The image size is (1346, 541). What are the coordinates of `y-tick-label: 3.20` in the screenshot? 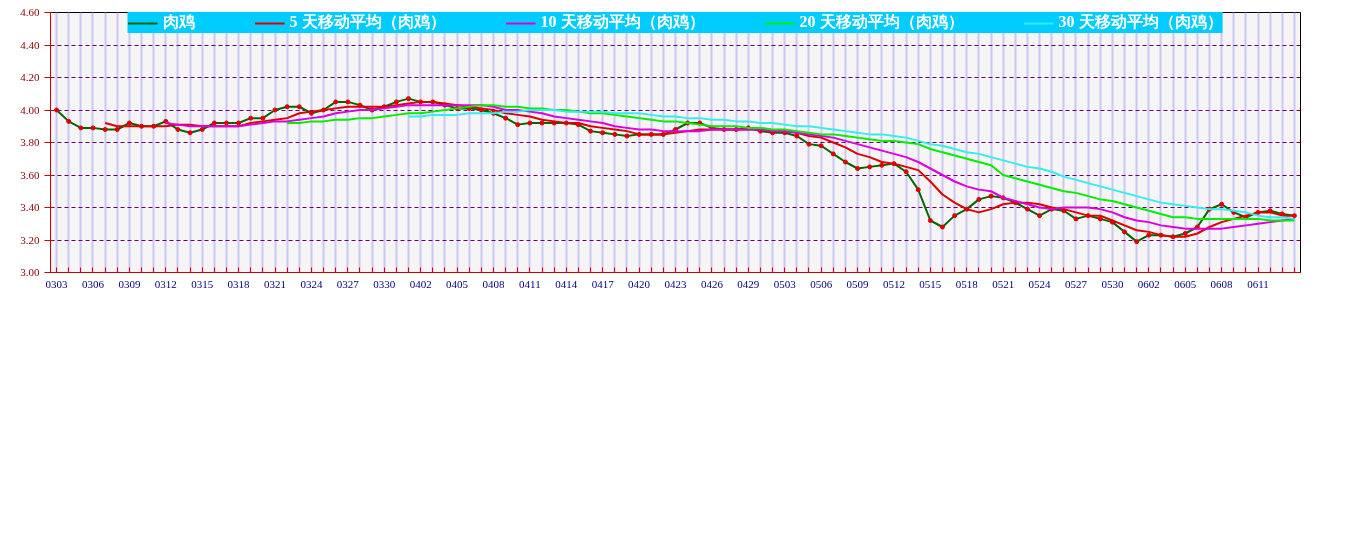 It's located at (30, 239).